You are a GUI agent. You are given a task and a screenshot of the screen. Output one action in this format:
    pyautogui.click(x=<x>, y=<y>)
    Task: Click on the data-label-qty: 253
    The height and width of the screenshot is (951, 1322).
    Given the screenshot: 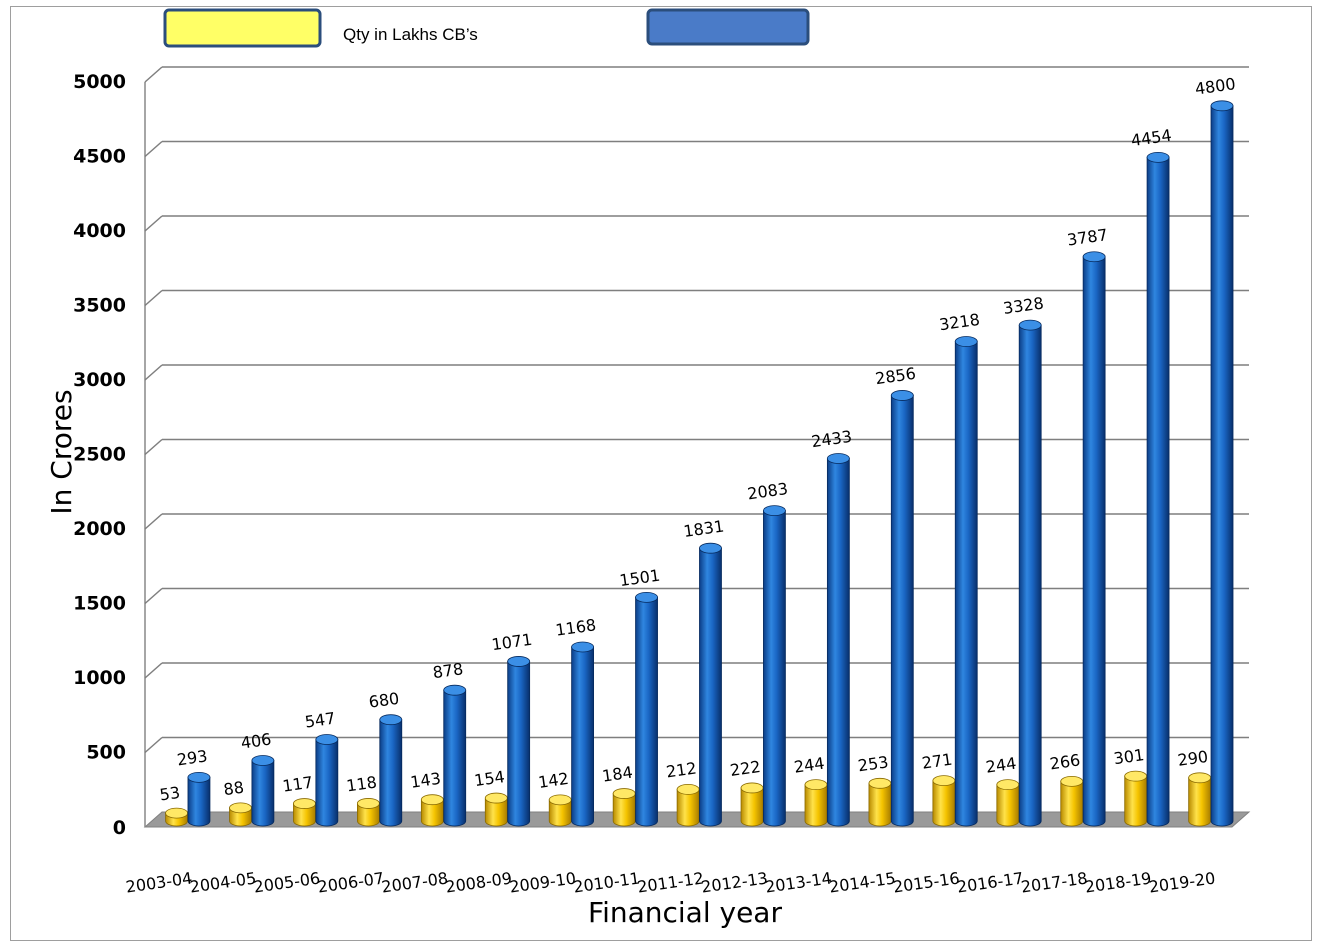 What is the action you would take?
    pyautogui.click(x=873, y=763)
    